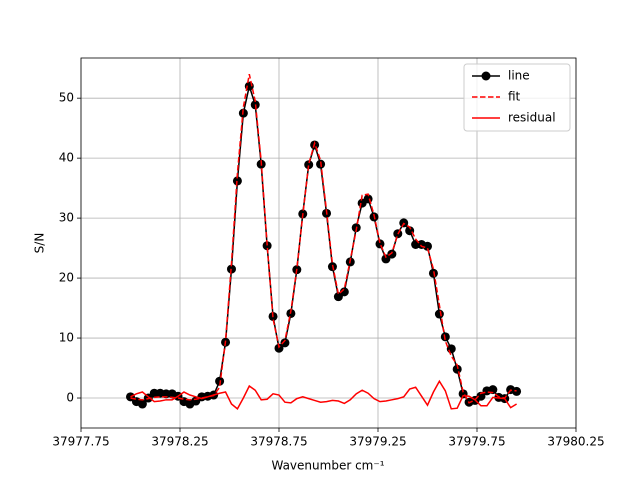 Image resolution: width=640 pixels, height=480 pixels. What do you see at coordinates (514, 97) in the screenshot?
I see `legend-label: fit` at bounding box center [514, 97].